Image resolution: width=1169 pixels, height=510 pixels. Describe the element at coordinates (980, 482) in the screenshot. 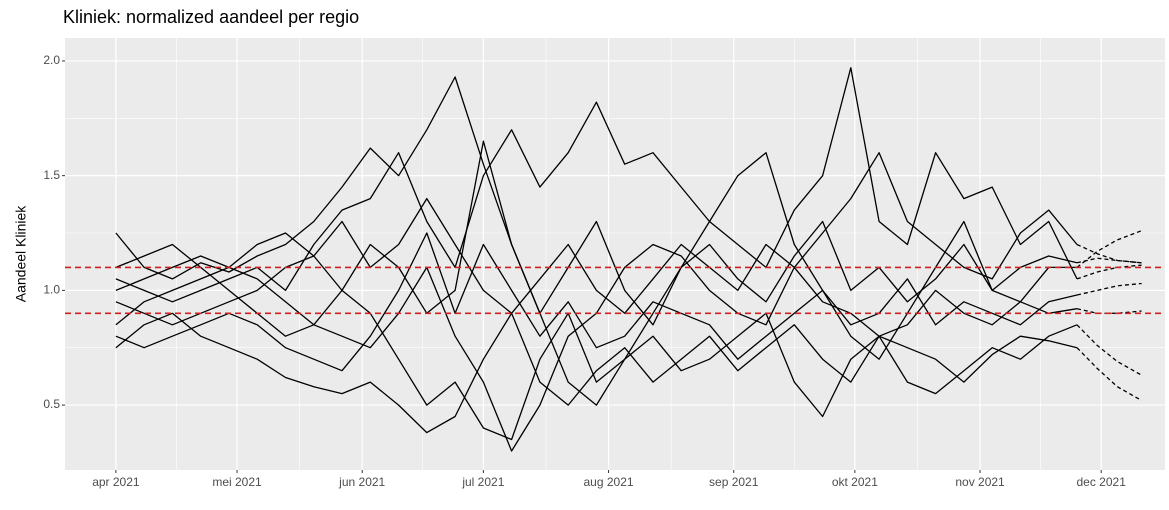

I see `x-tick-label: nov 2021` at that location.